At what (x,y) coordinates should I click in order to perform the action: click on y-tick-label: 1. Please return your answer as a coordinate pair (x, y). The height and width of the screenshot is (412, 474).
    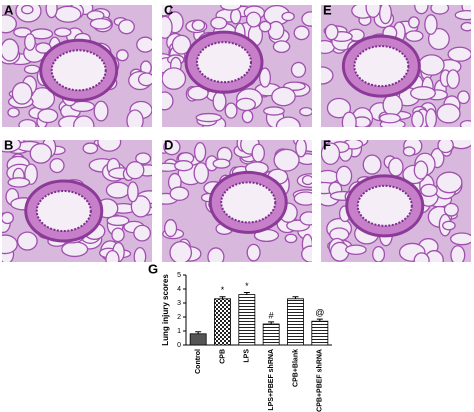
    Looking at the image, I should click on (179, 331).